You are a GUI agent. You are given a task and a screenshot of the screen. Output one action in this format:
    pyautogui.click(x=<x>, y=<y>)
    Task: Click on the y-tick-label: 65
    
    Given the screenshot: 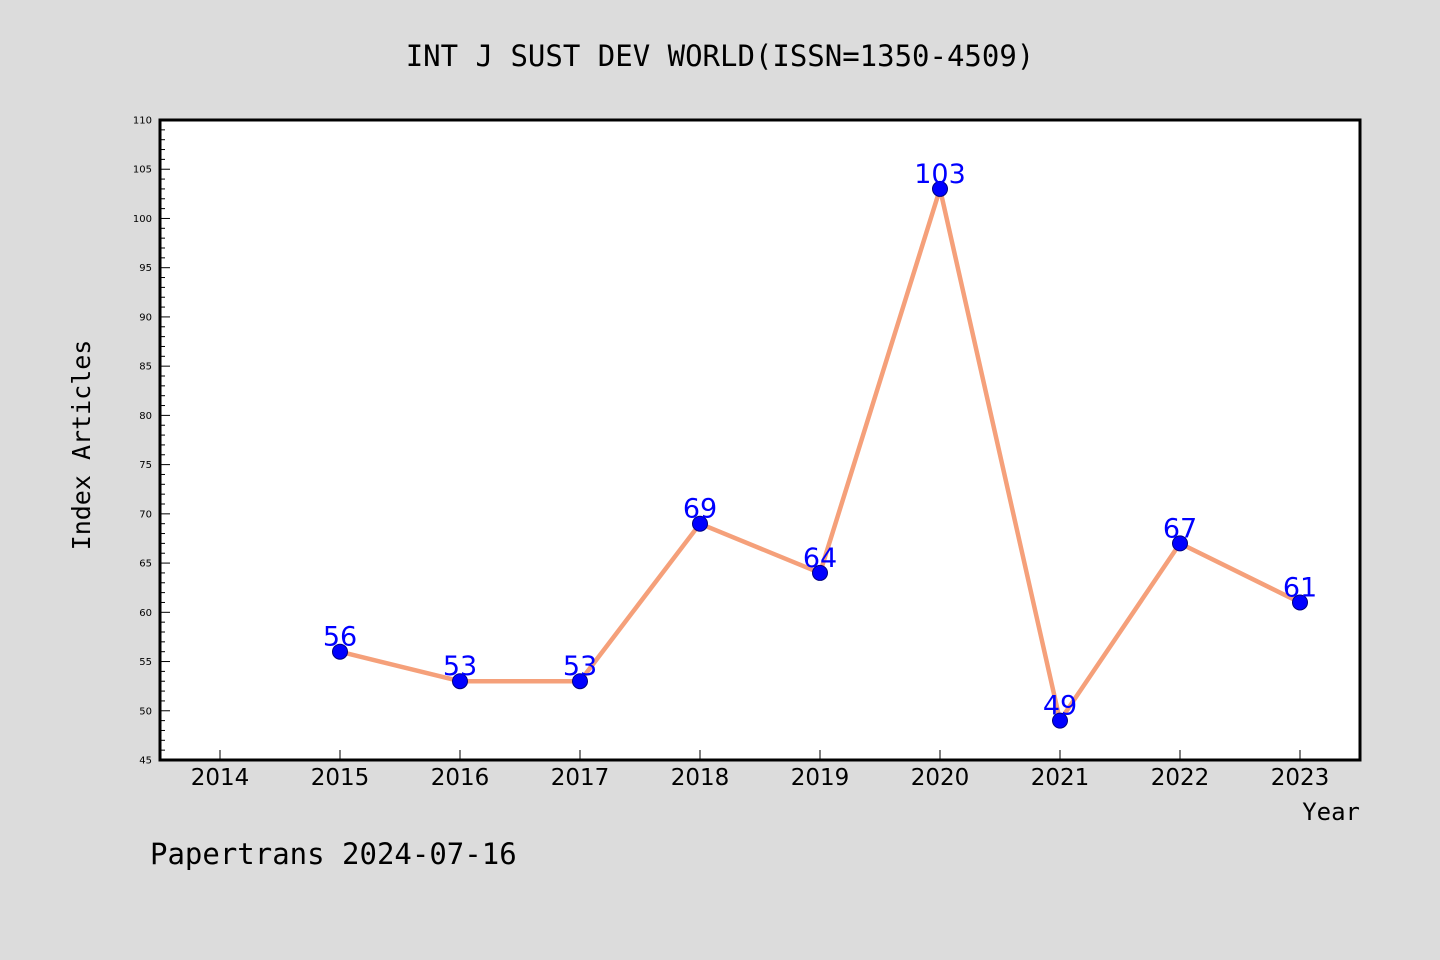 What is the action you would take?
    pyautogui.click(x=145, y=564)
    